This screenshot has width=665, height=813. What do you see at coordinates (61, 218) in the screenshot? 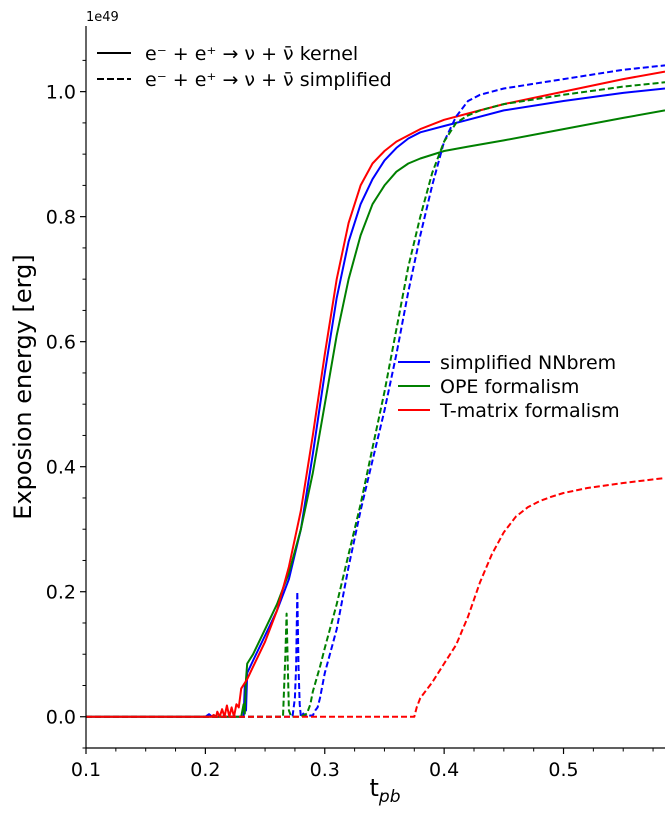
I see `y-tick-label: 0.8` at bounding box center [61, 218].